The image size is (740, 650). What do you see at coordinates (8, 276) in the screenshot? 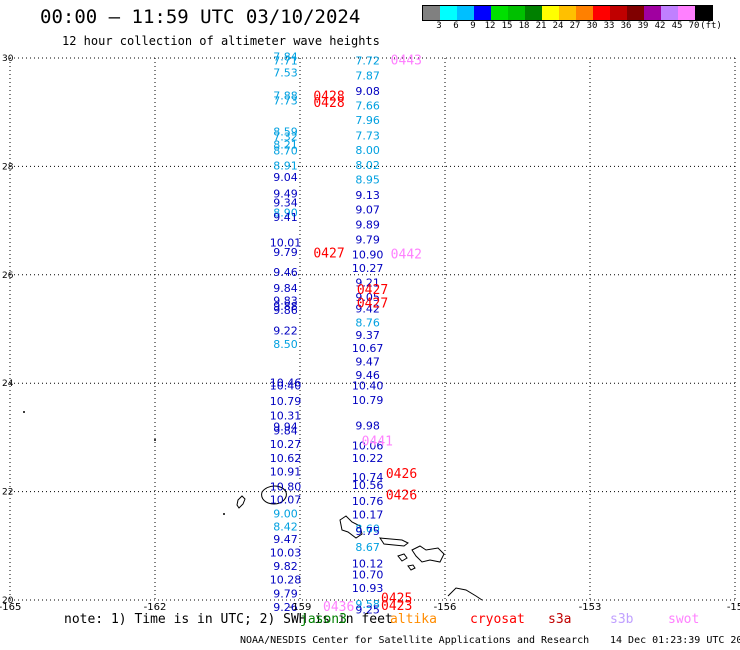
I see `y-tick-label: 26` at bounding box center [8, 276].